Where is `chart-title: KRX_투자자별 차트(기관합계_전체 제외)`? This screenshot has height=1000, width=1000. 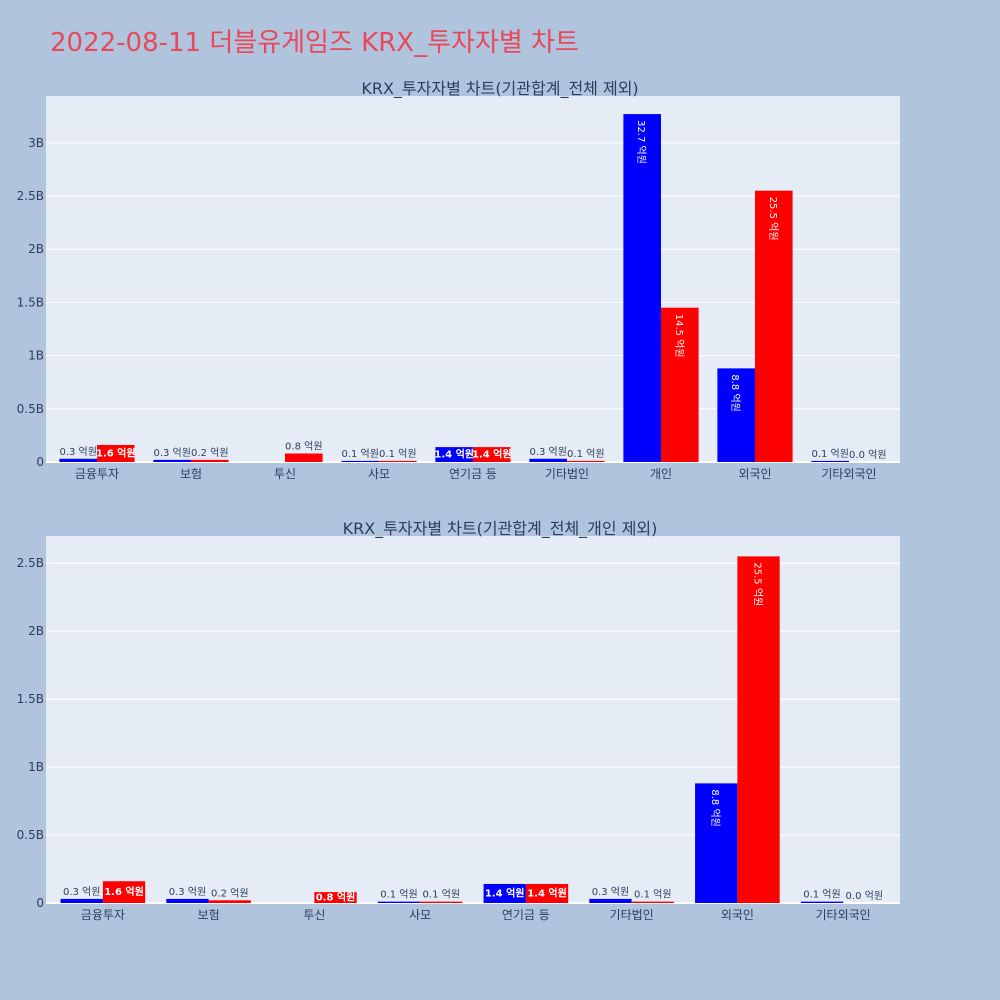
chart-title: KRX_투자자별 차트(기관합계_전체 제외) is located at coordinates (499, 89).